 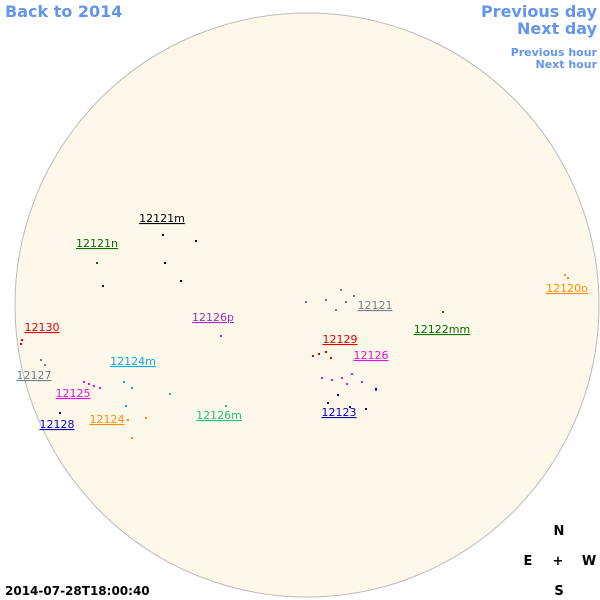 I want to click on back-link: Back to 2014, so click(x=63, y=11).